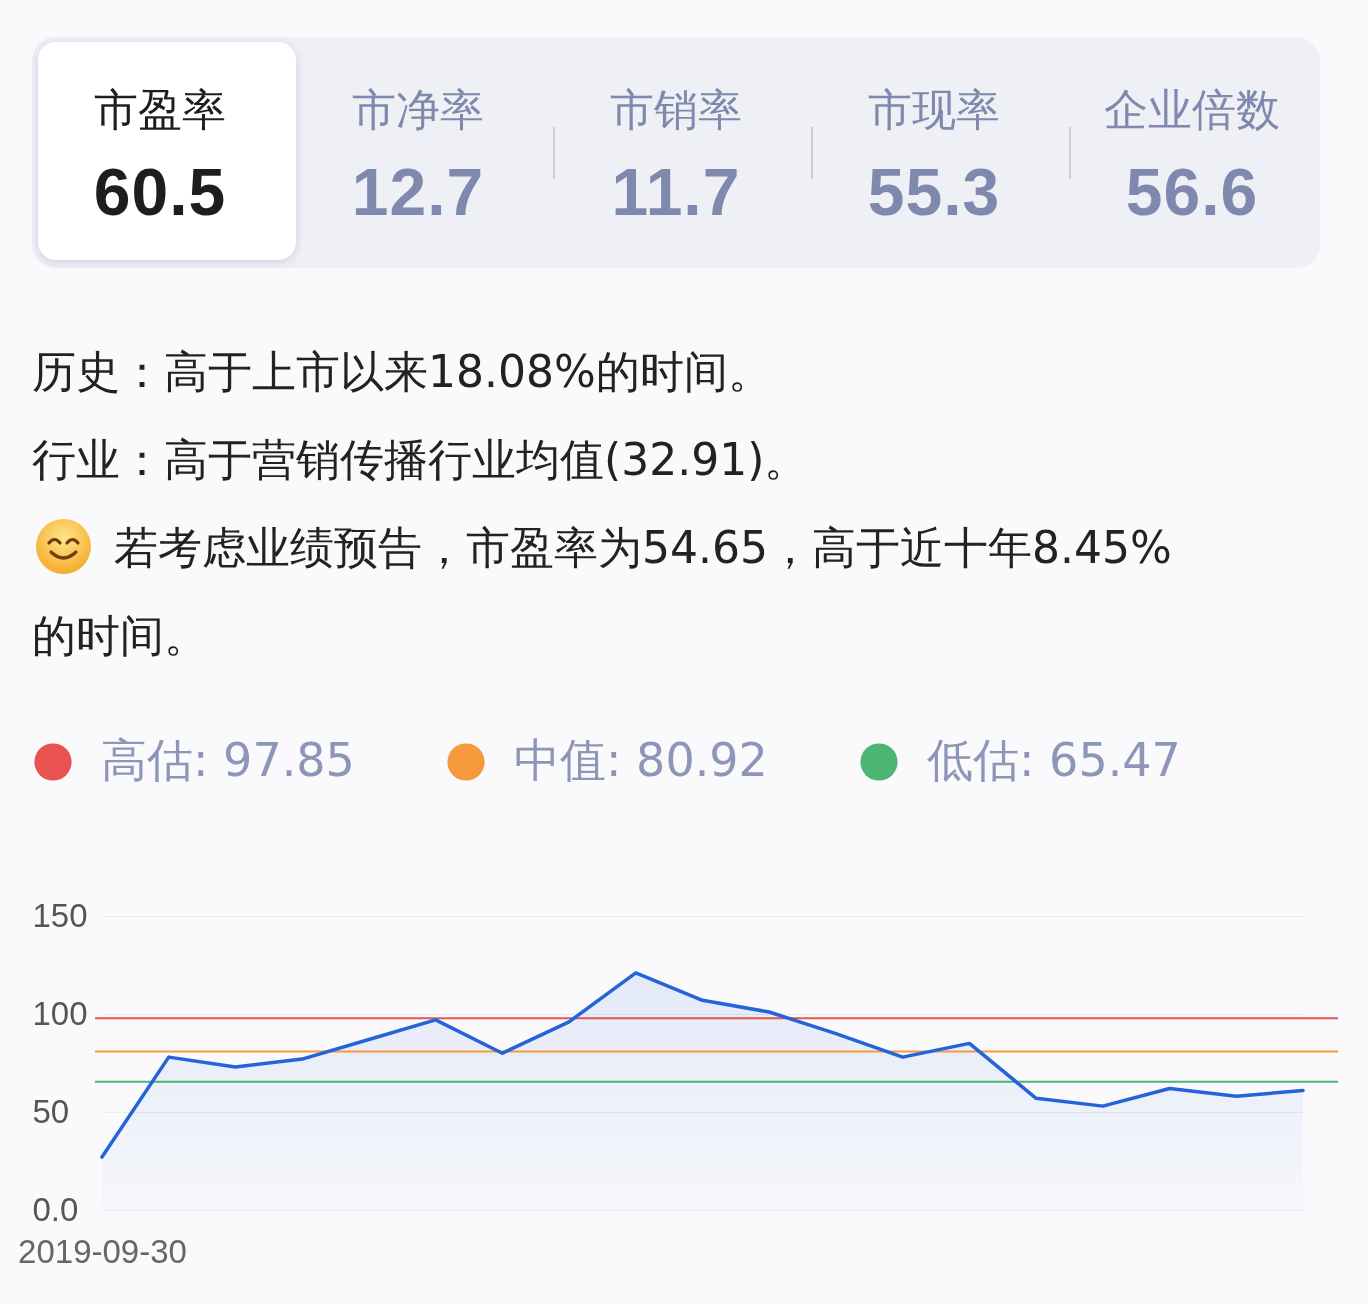 The width and height of the screenshot is (1368, 1304). What do you see at coordinates (676, 110) in the screenshot?
I see `category-label: 市销率` at bounding box center [676, 110].